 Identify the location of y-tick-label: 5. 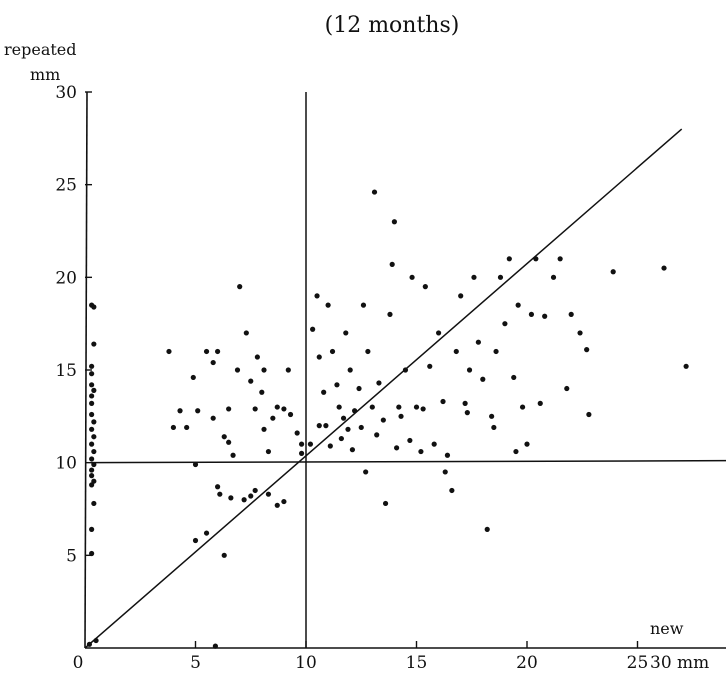
(71, 556).